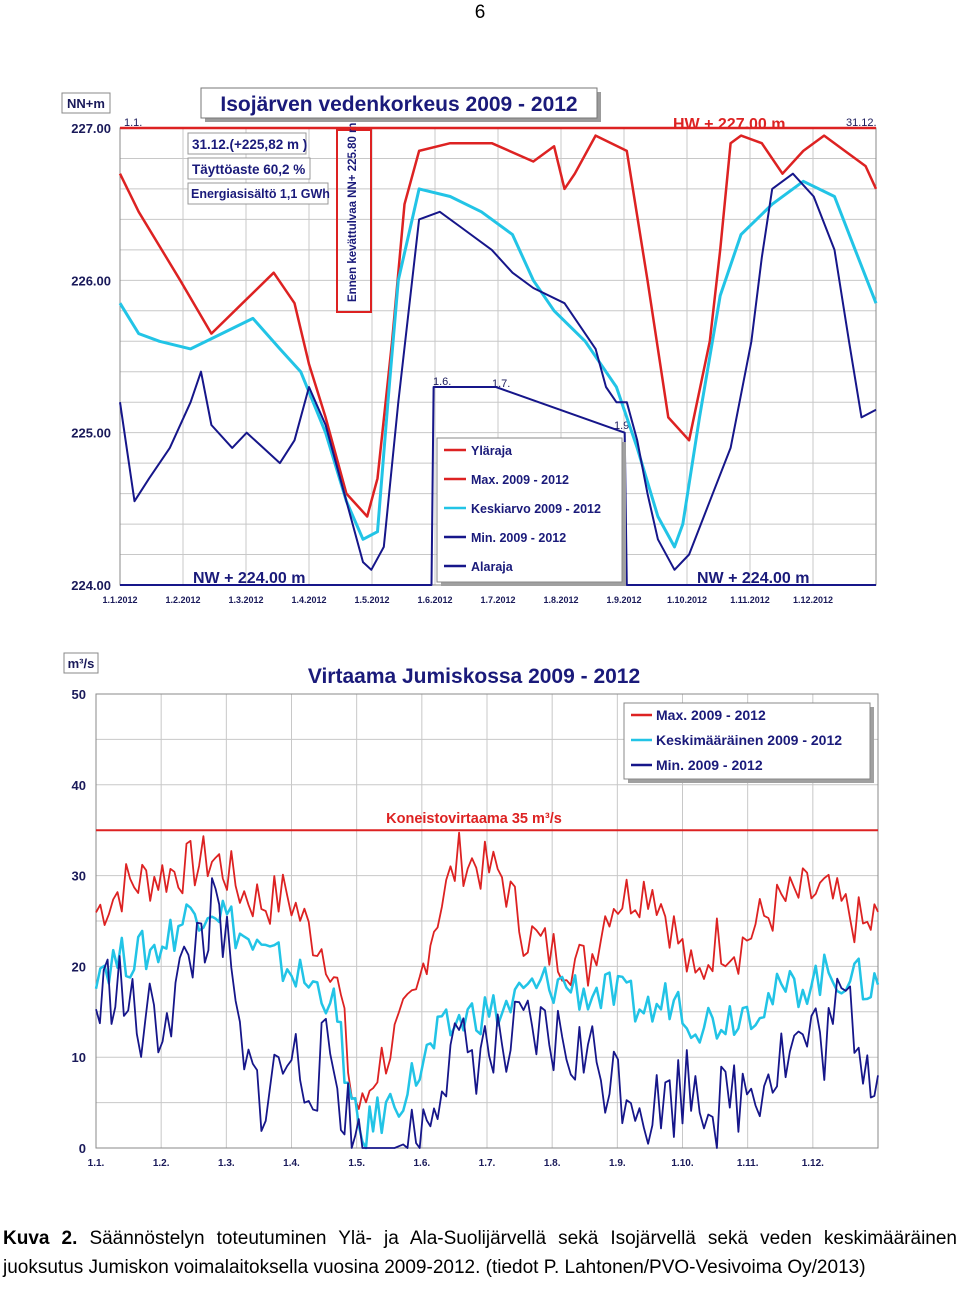 Image resolution: width=960 pixels, height=1310 pixels. Describe the element at coordinates (687, 600) in the screenshot. I see `water-level-x-tick: 1.10.2012` at that location.